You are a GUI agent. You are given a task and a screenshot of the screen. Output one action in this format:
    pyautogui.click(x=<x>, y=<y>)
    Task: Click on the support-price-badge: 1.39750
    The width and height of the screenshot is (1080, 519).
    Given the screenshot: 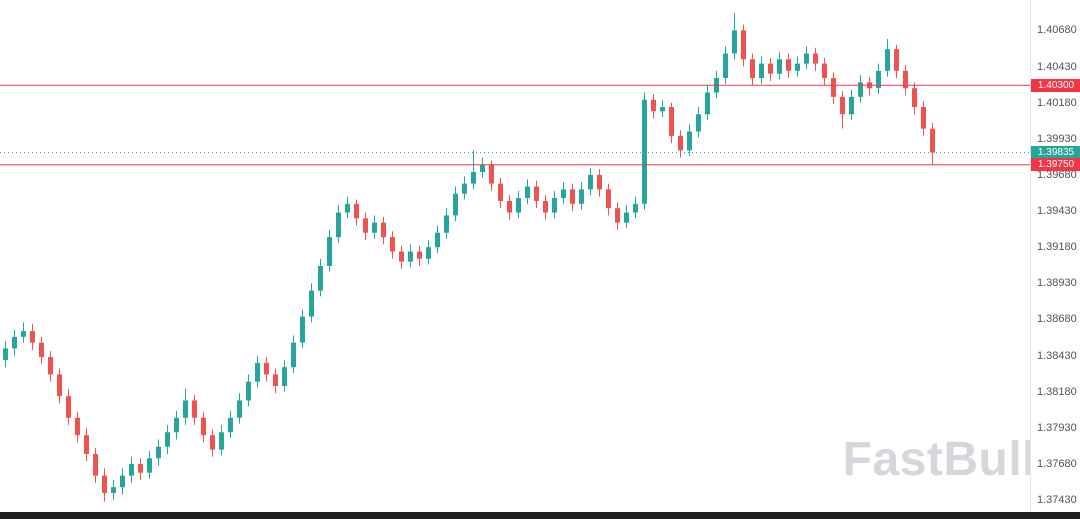 What is the action you would take?
    pyautogui.click(x=1055, y=165)
    